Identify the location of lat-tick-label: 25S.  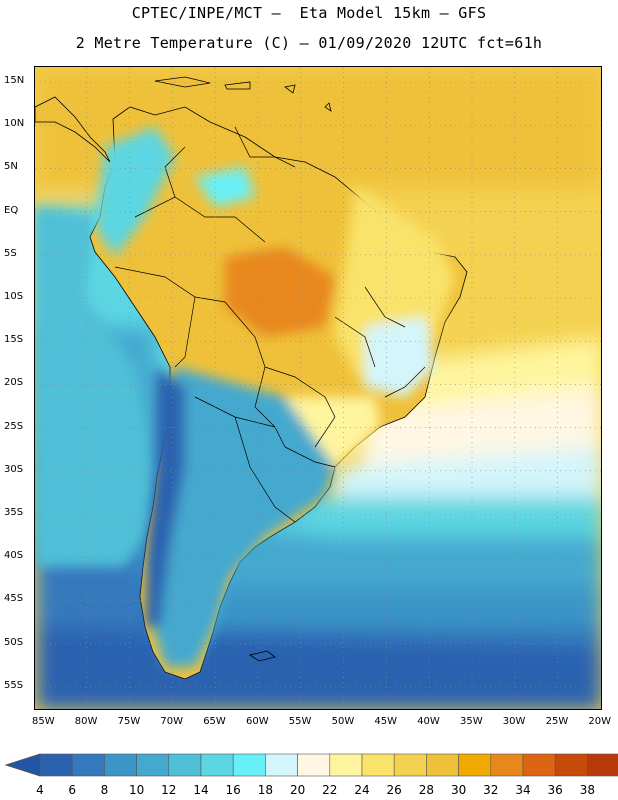
(14, 426).